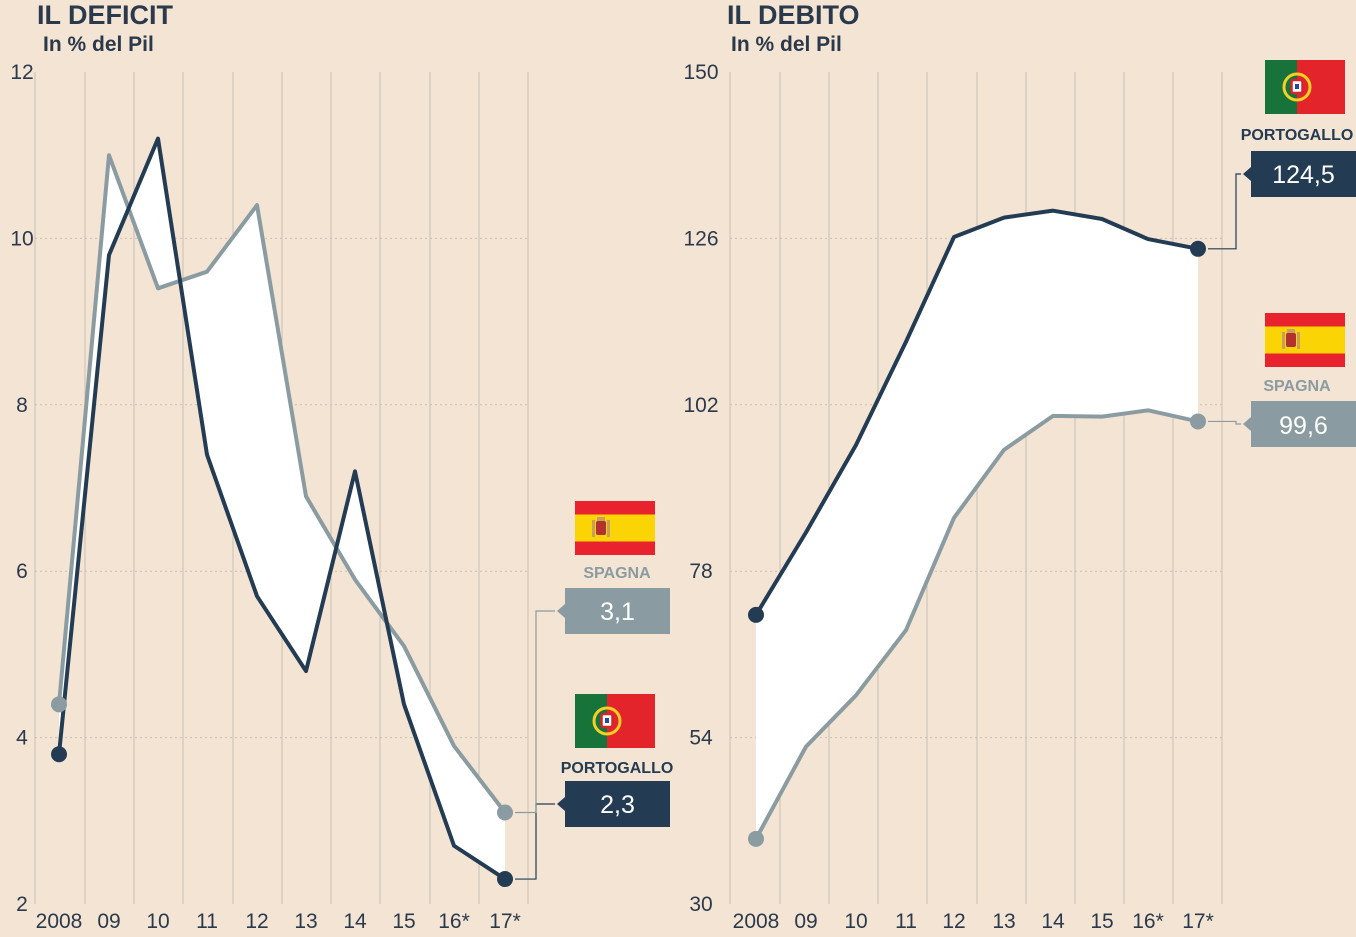 The image size is (1356, 937). I want to click on y-tick-label: 8, so click(22, 405).